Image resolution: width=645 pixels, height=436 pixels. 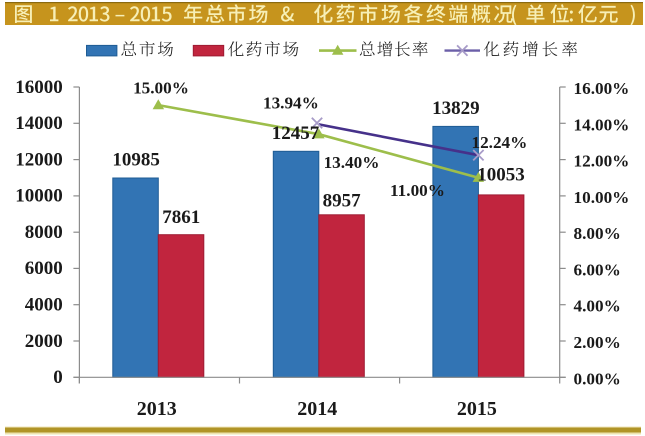 What do you see at coordinates (477, 409) in the screenshot?
I see `svg-text: 2015` at bounding box center [477, 409].